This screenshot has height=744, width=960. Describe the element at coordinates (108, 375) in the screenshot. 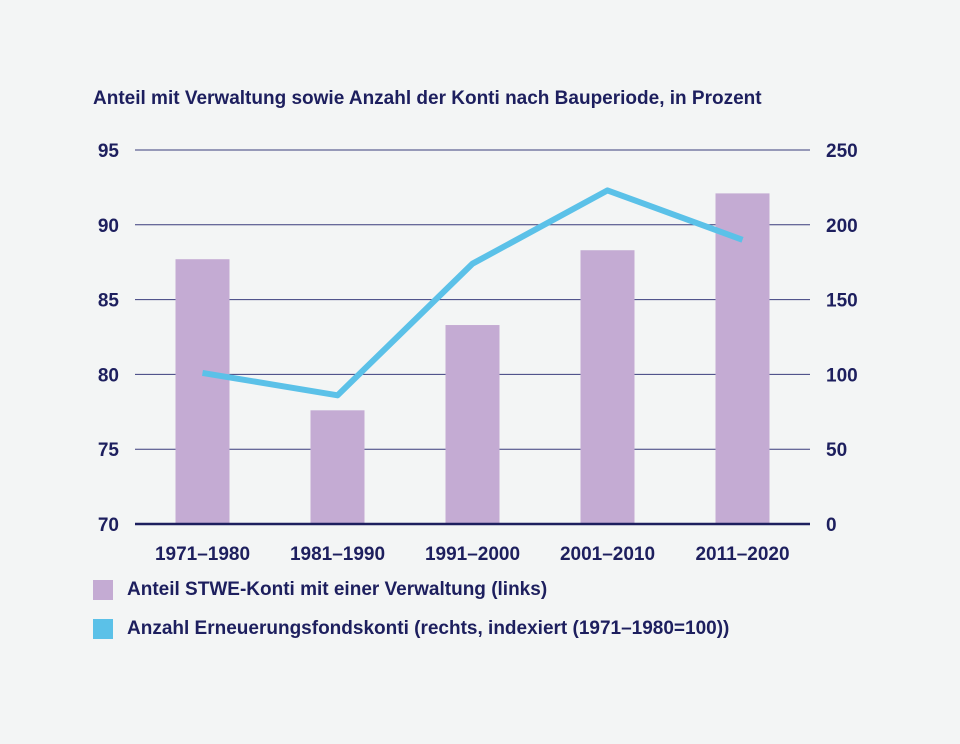

I see `y-left-tick-80: 80` at that location.